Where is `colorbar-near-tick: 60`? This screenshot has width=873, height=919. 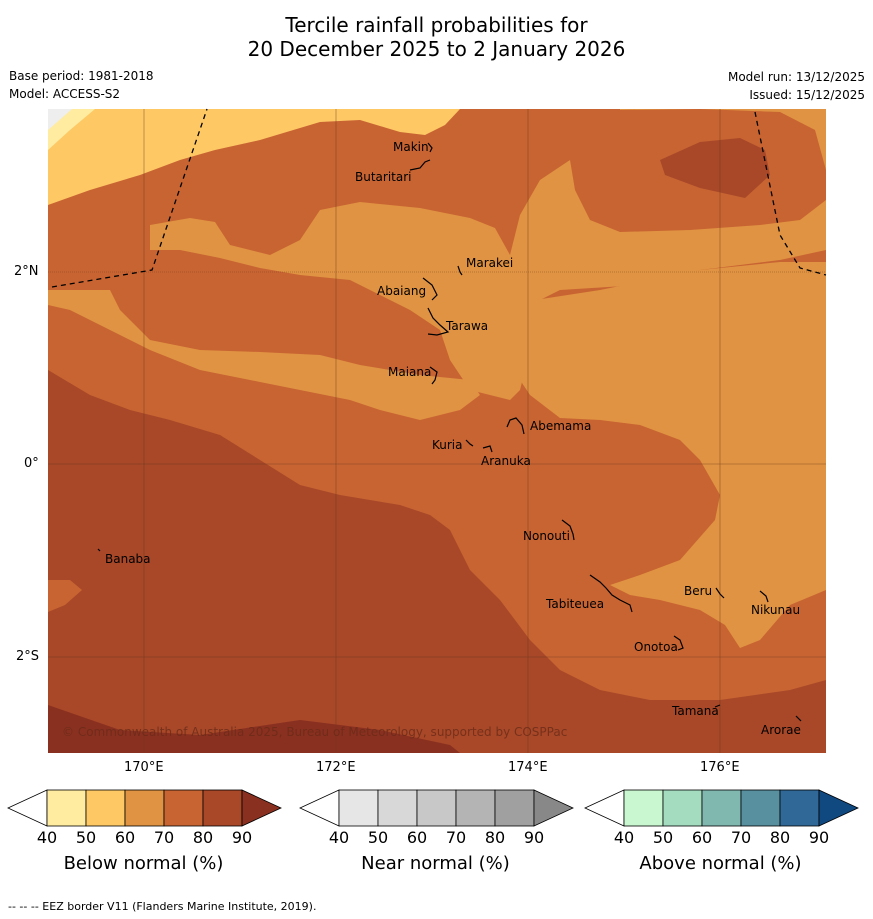 colorbar-near-tick: 60 is located at coordinates (417, 837).